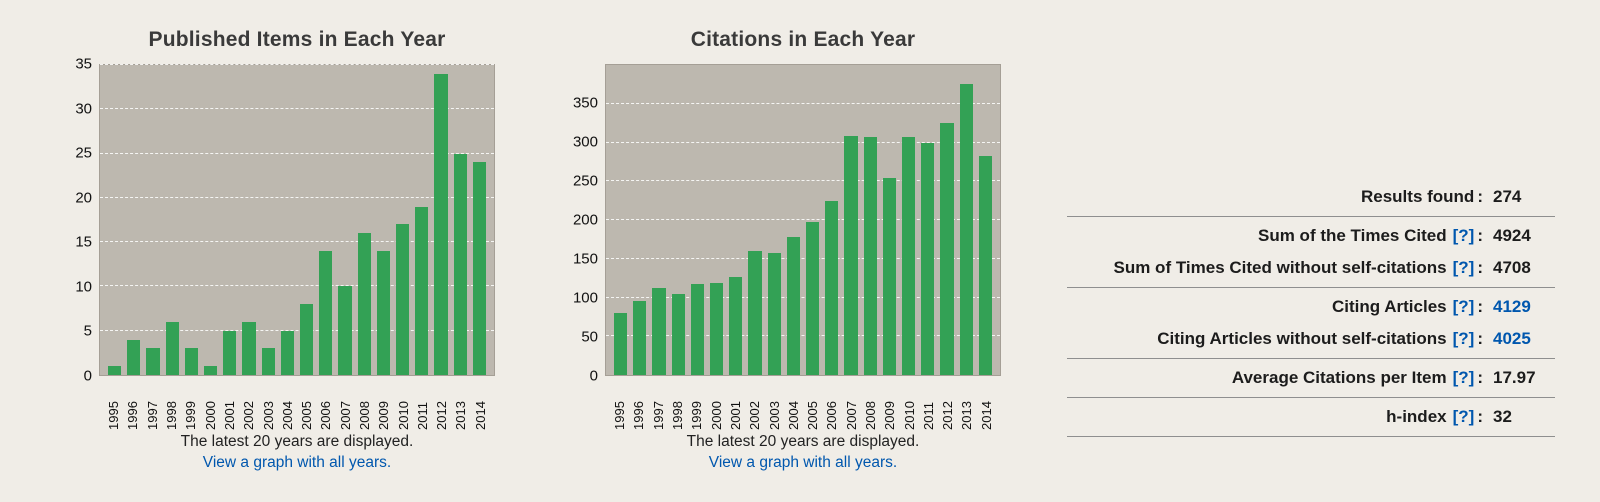 The height and width of the screenshot is (502, 1600). I want to click on stat-group-results: Results found: 274, so click(1311, 197).